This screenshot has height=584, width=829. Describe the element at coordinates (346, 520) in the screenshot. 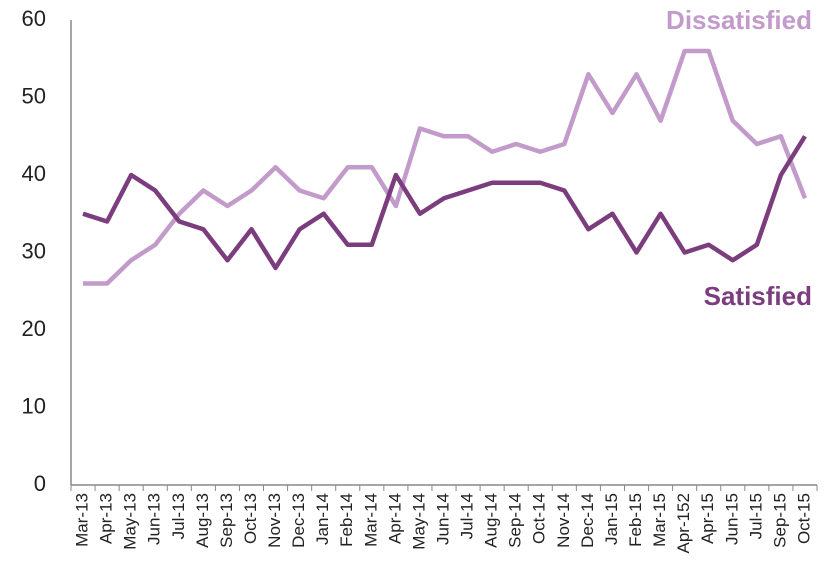

I see `x-tick-label: Feb-14` at that location.